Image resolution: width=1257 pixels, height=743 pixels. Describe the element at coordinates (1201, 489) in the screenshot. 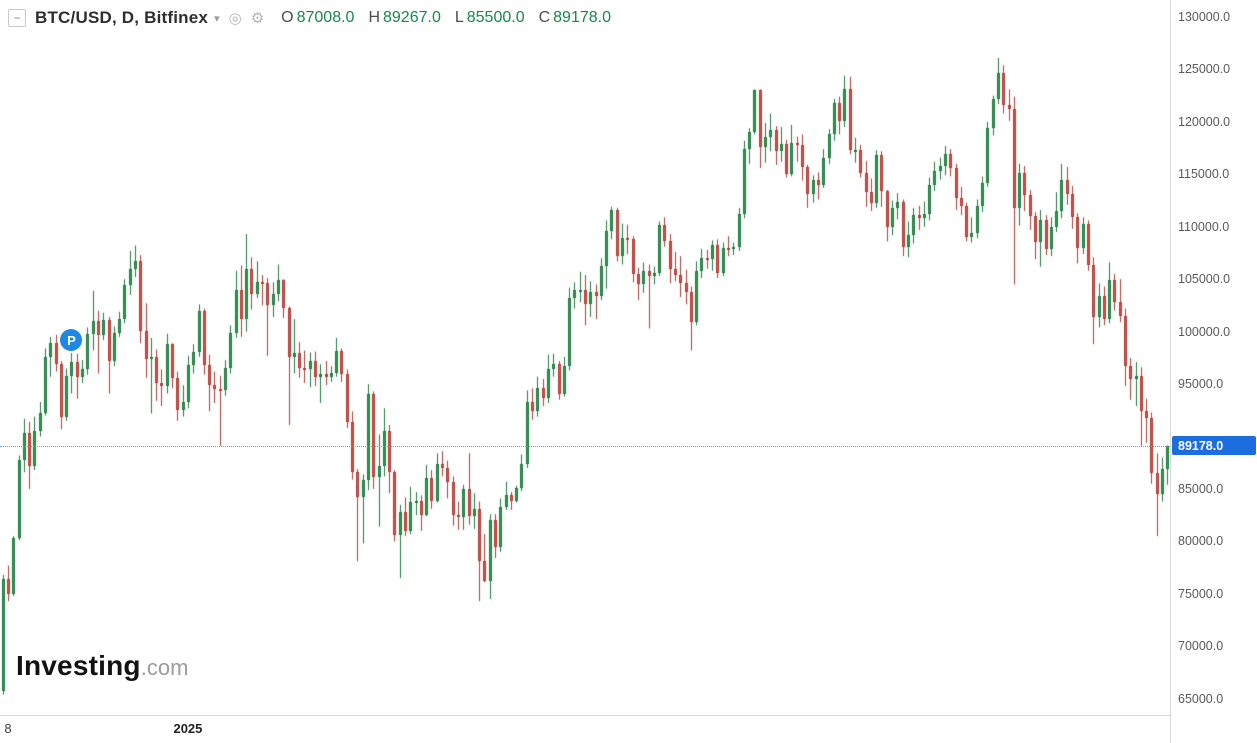

I see `price-axis-label: 85000.0` at that location.